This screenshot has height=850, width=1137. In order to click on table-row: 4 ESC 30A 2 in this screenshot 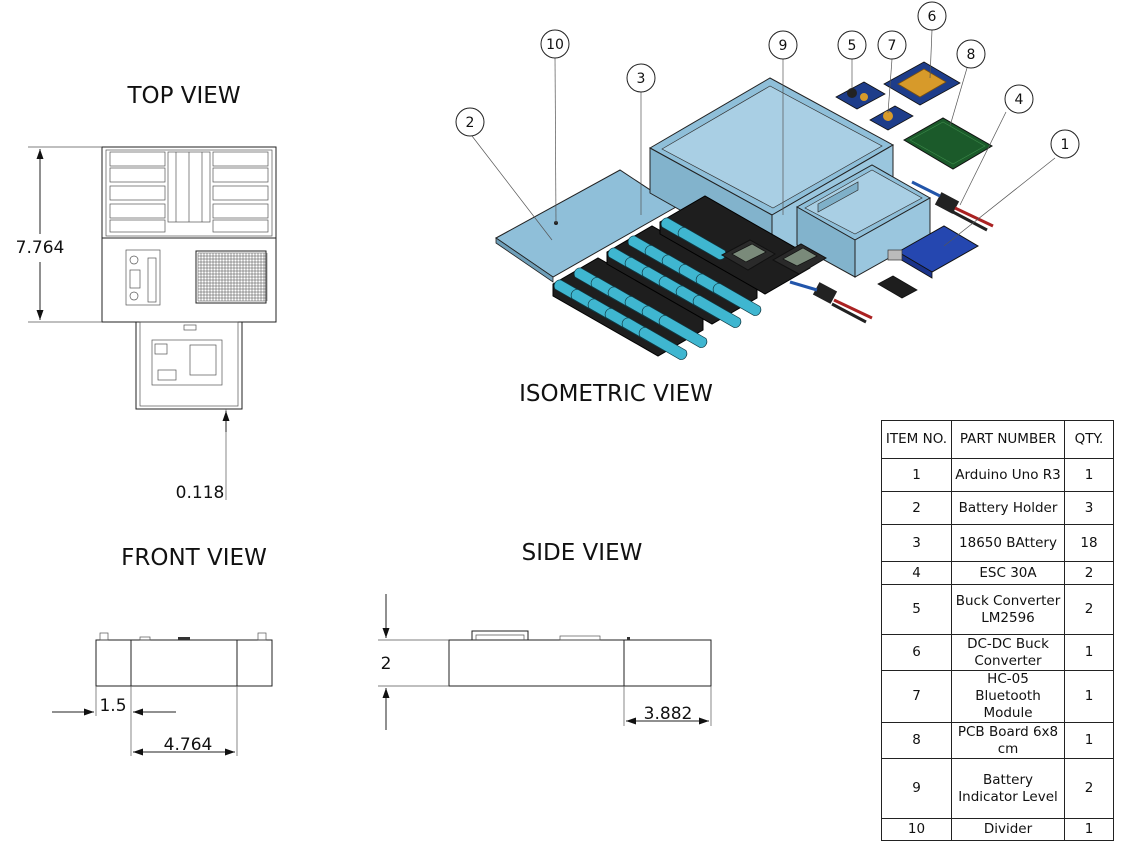, I will do `click(997, 573)`.